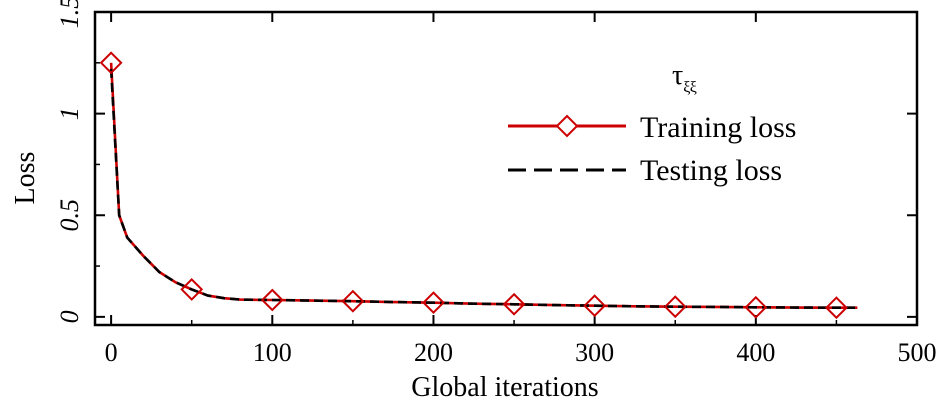  What do you see at coordinates (433, 352) in the screenshot?
I see `x-tick-label: 200` at bounding box center [433, 352].